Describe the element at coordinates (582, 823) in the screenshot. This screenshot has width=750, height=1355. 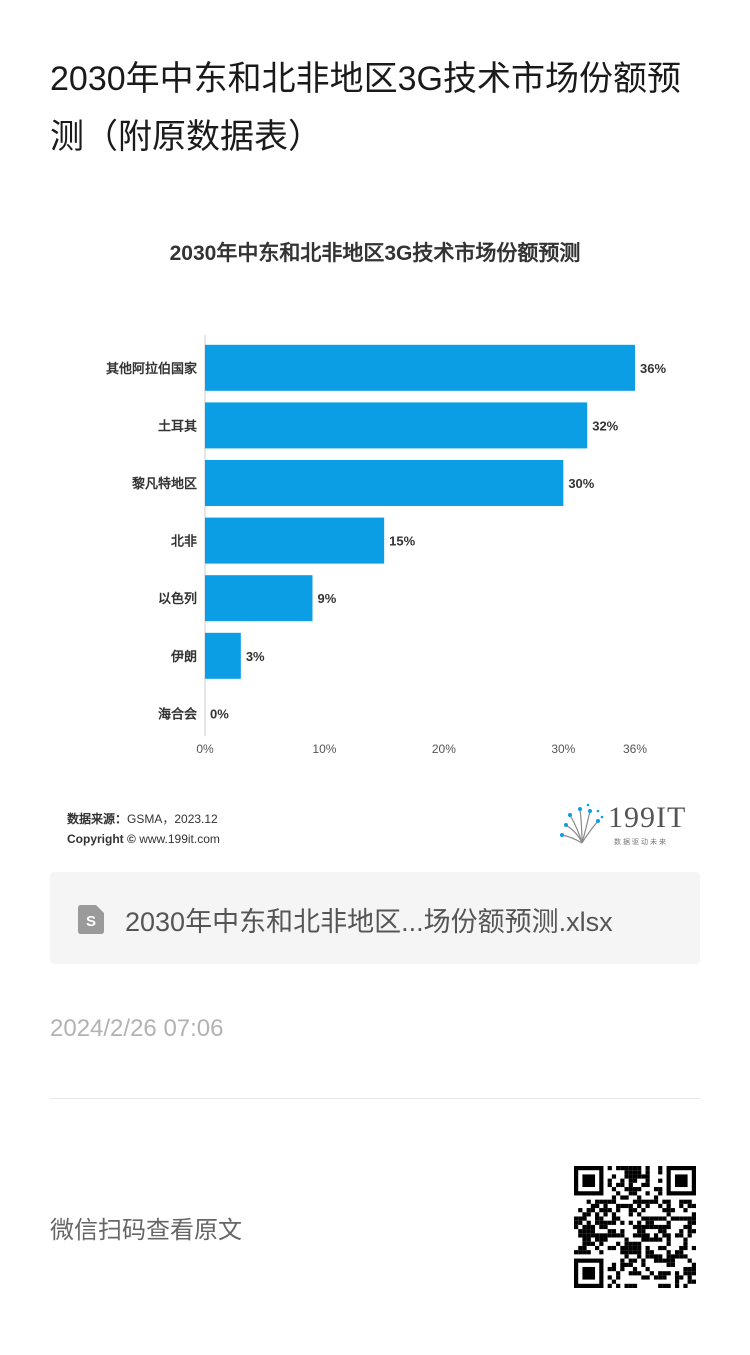
I see `dandelion-logo-icon` at that location.